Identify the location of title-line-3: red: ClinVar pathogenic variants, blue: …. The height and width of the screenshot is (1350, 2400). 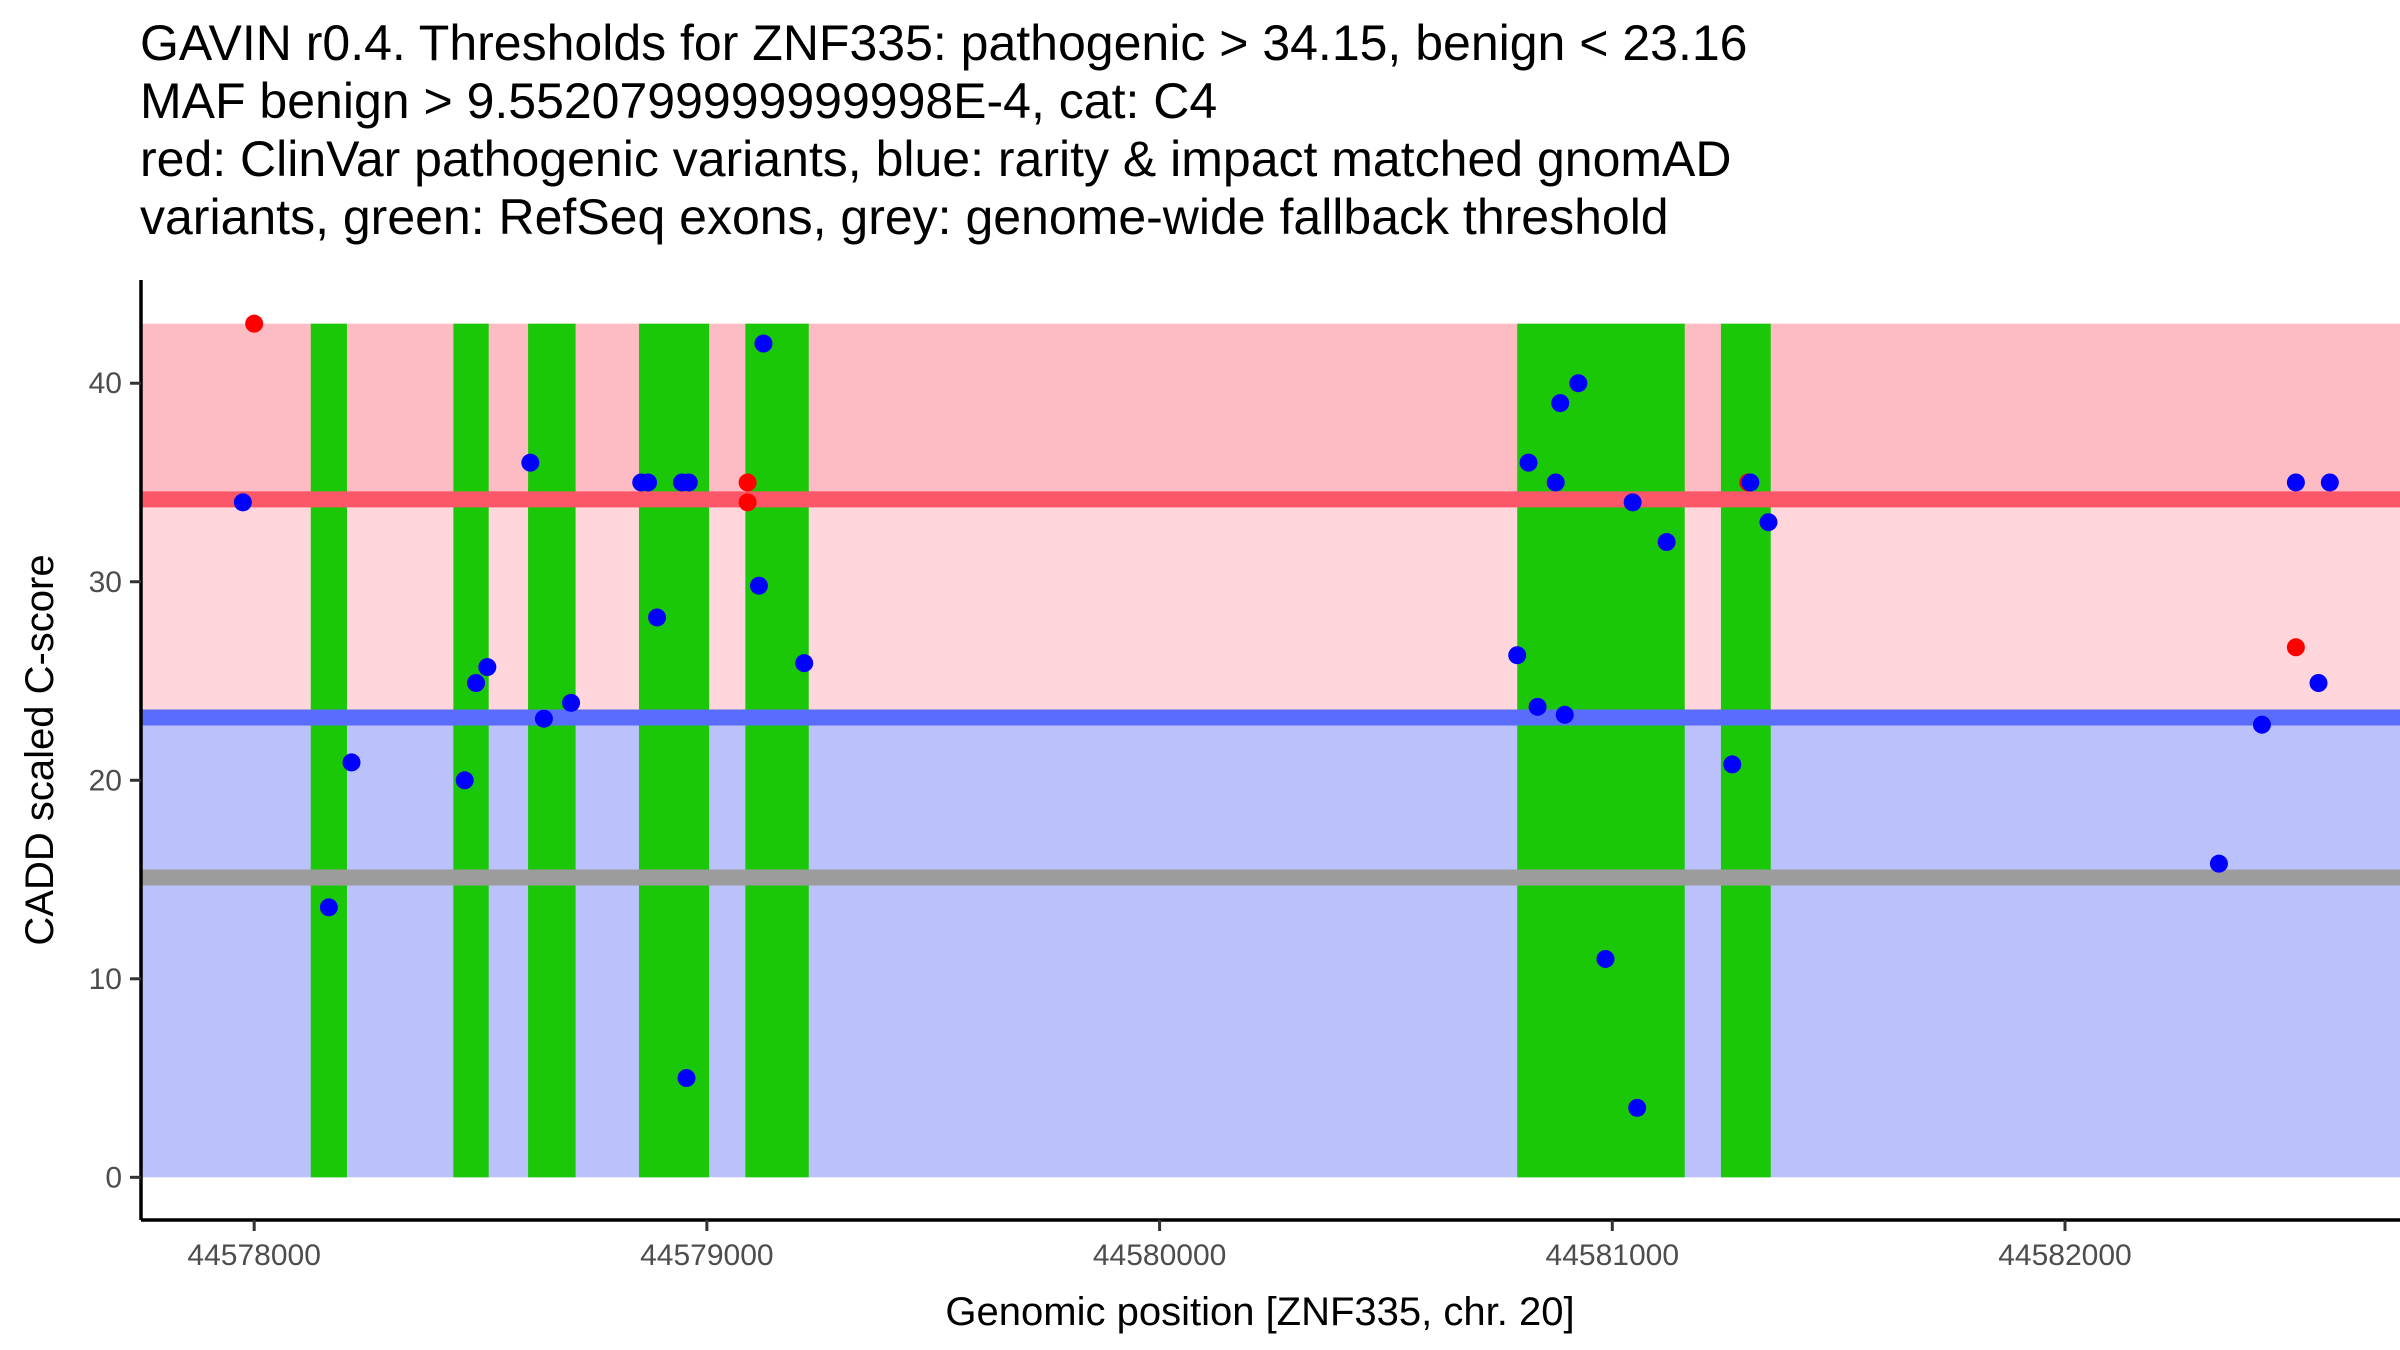
(936, 159).